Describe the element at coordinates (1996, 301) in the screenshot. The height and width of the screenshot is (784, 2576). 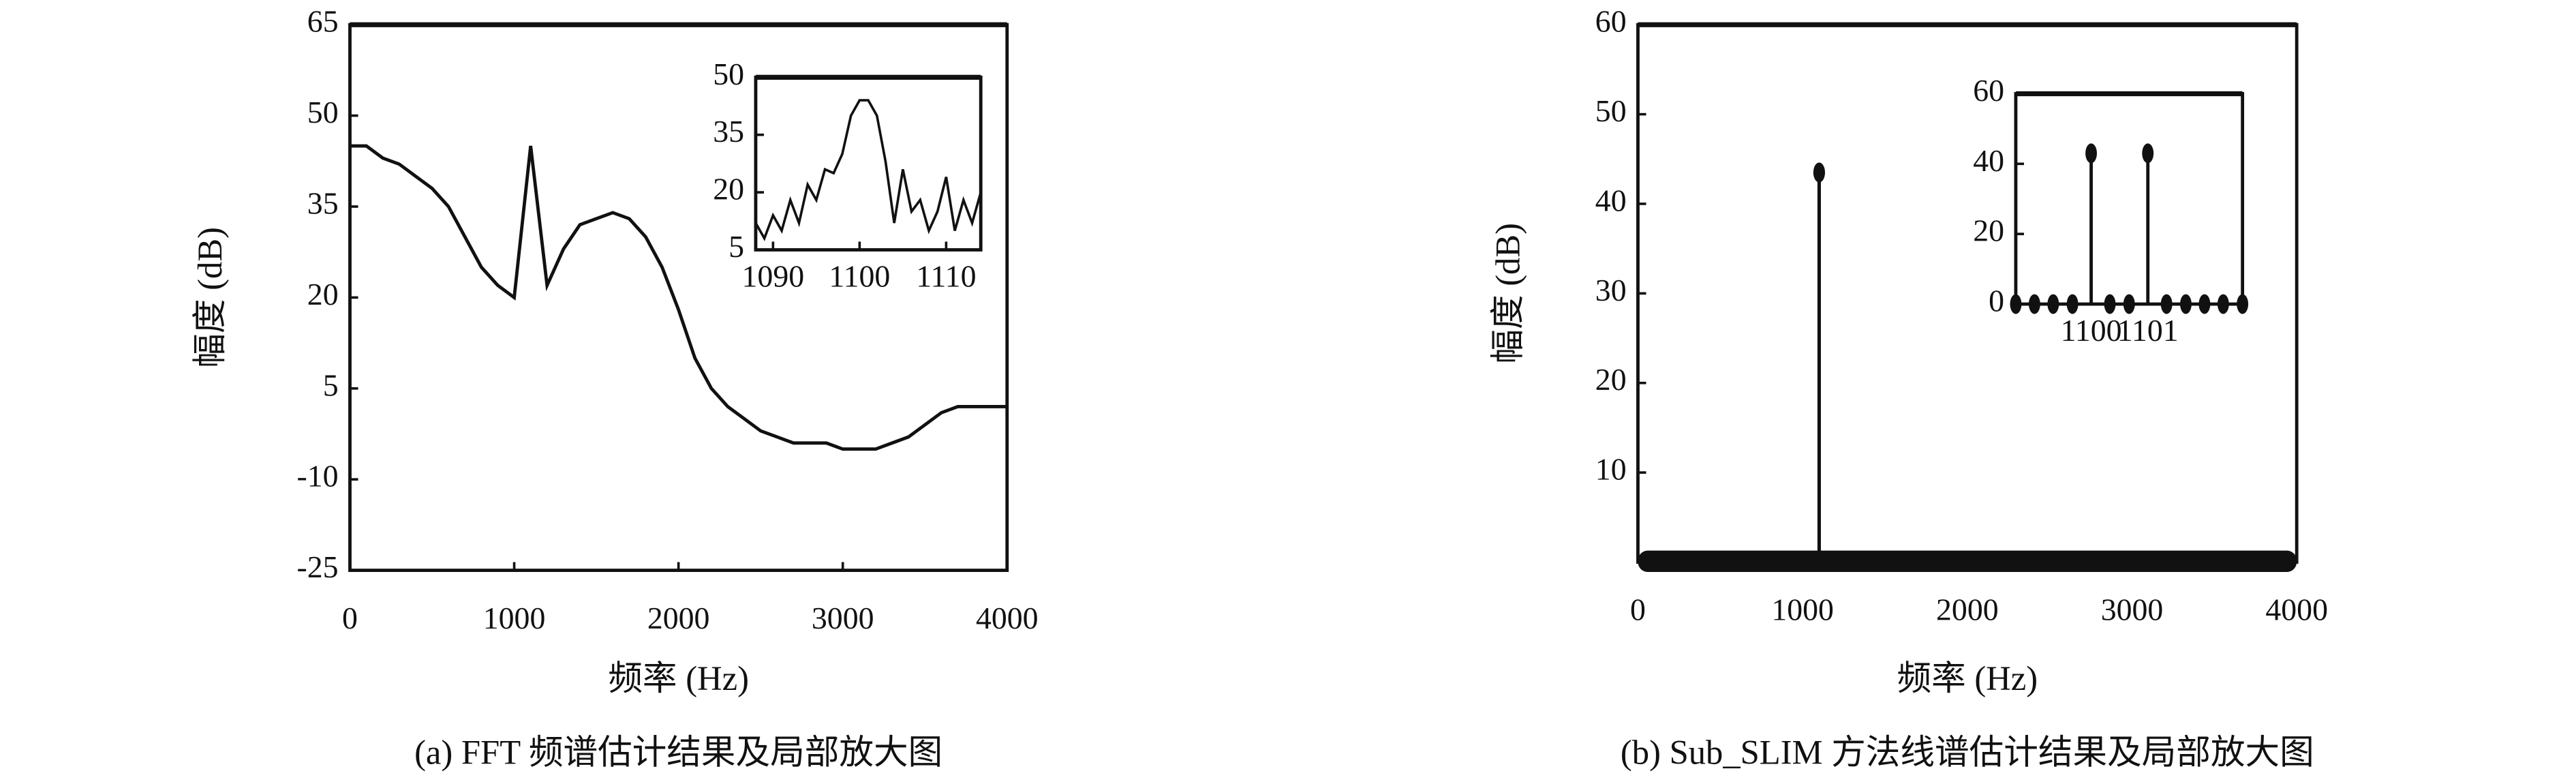
I see `y-tick-label: 0` at that location.